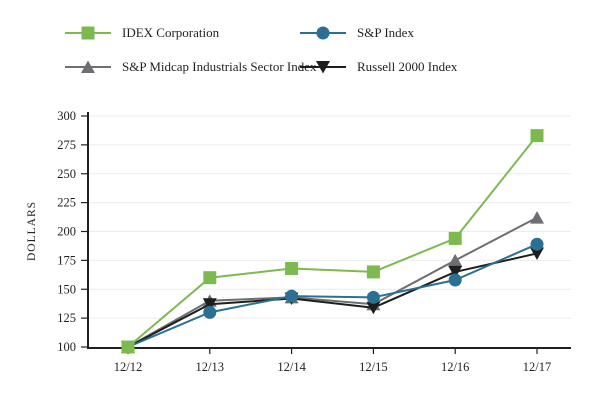 The height and width of the screenshot is (400, 613). What do you see at coordinates (385, 32) in the screenshot?
I see `legend-item-label: S&P Index` at bounding box center [385, 32].